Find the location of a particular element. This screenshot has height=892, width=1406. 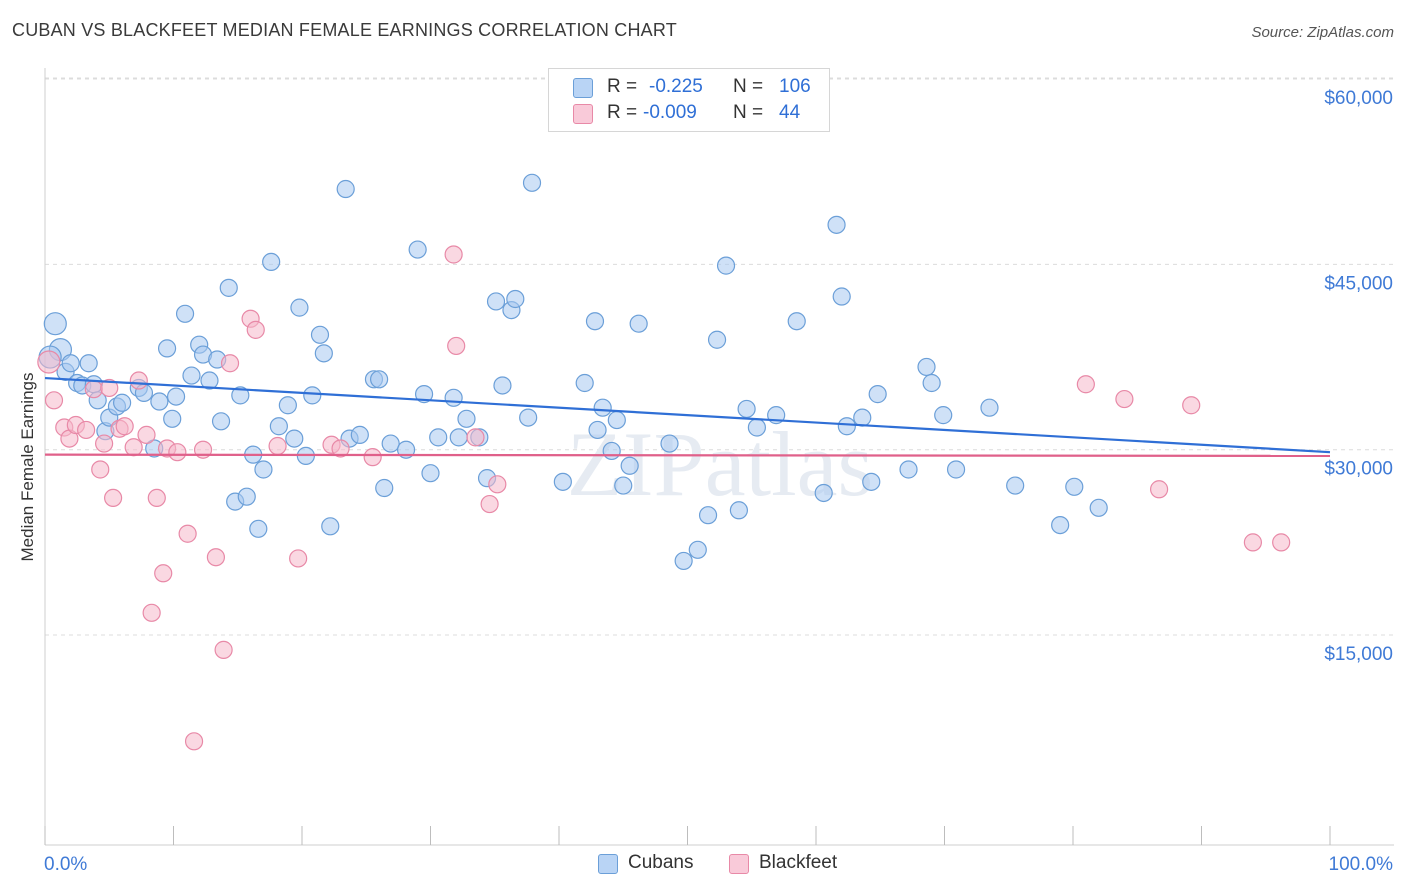

y-axis-label-text: Median Female Earnings is located at coordinates (27, 467).